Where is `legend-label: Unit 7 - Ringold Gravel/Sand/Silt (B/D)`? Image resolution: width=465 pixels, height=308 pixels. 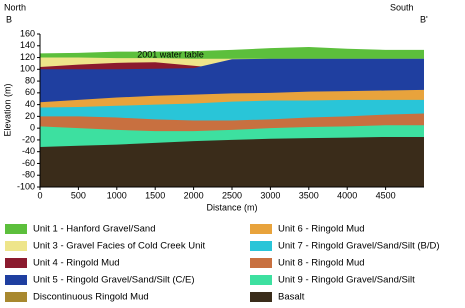
legend-label: Unit 7 - Ringold Gravel/Sand/Silt (B/D) is located at coordinates (359, 246).